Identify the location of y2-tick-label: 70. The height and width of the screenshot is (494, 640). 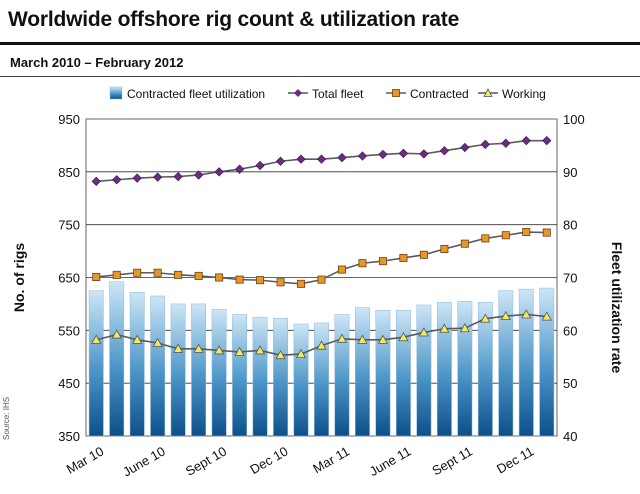
(570, 278).